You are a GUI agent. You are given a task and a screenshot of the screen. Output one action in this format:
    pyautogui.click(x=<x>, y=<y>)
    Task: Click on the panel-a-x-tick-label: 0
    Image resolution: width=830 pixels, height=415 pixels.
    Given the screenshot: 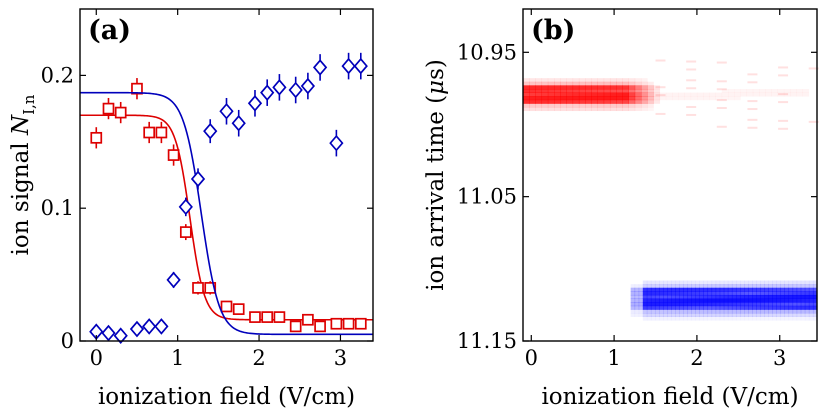 What is the action you would take?
    pyautogui.click(x=96, y=358)
    